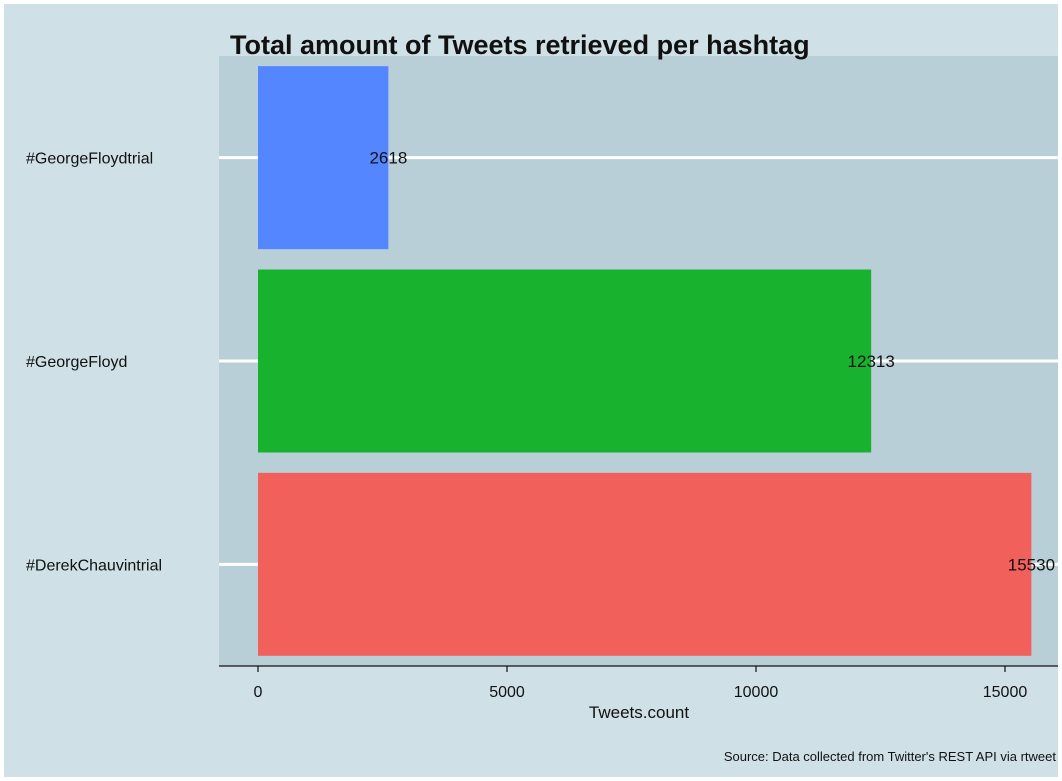  I want to click on bar-georgefloyd, so click(565, 361).